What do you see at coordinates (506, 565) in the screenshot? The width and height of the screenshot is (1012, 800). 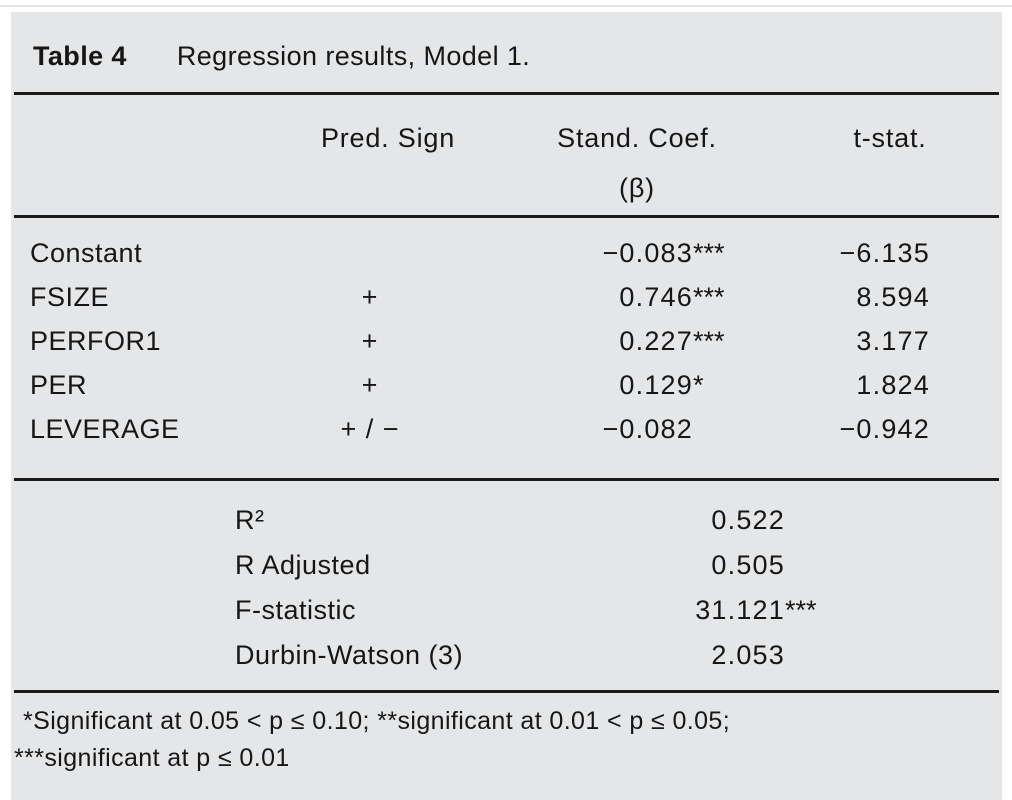 I see `stat-row: R Adjusted 0.505` at bounding box center [506, 565].